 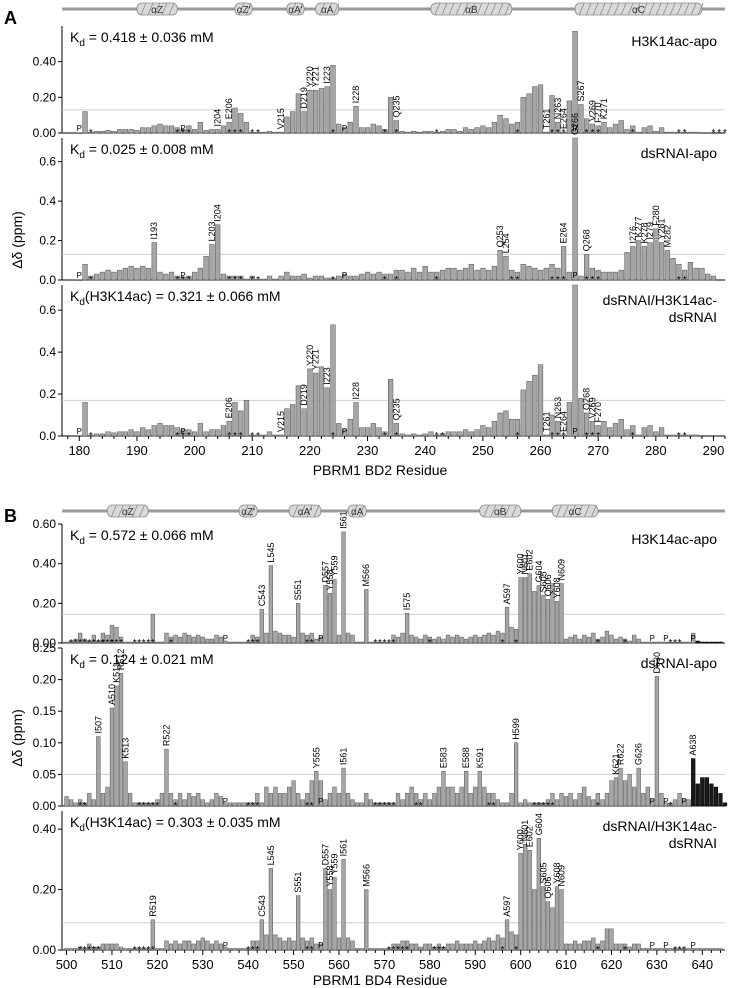 I want to click on condition-label: dsRNAI, so click(x=693, y=843).